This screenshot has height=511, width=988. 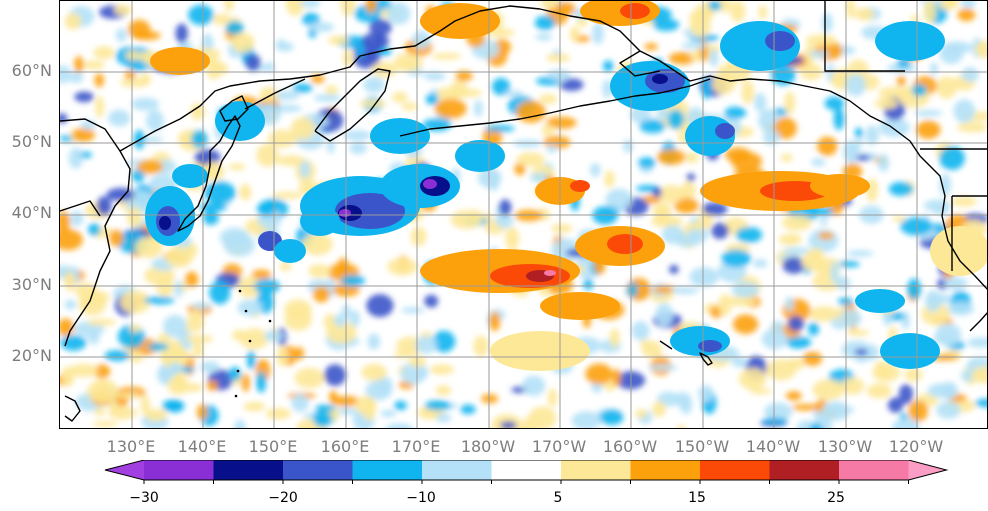 I want to click on lon-label-160w: 160°W, so click(x=630, y=446).